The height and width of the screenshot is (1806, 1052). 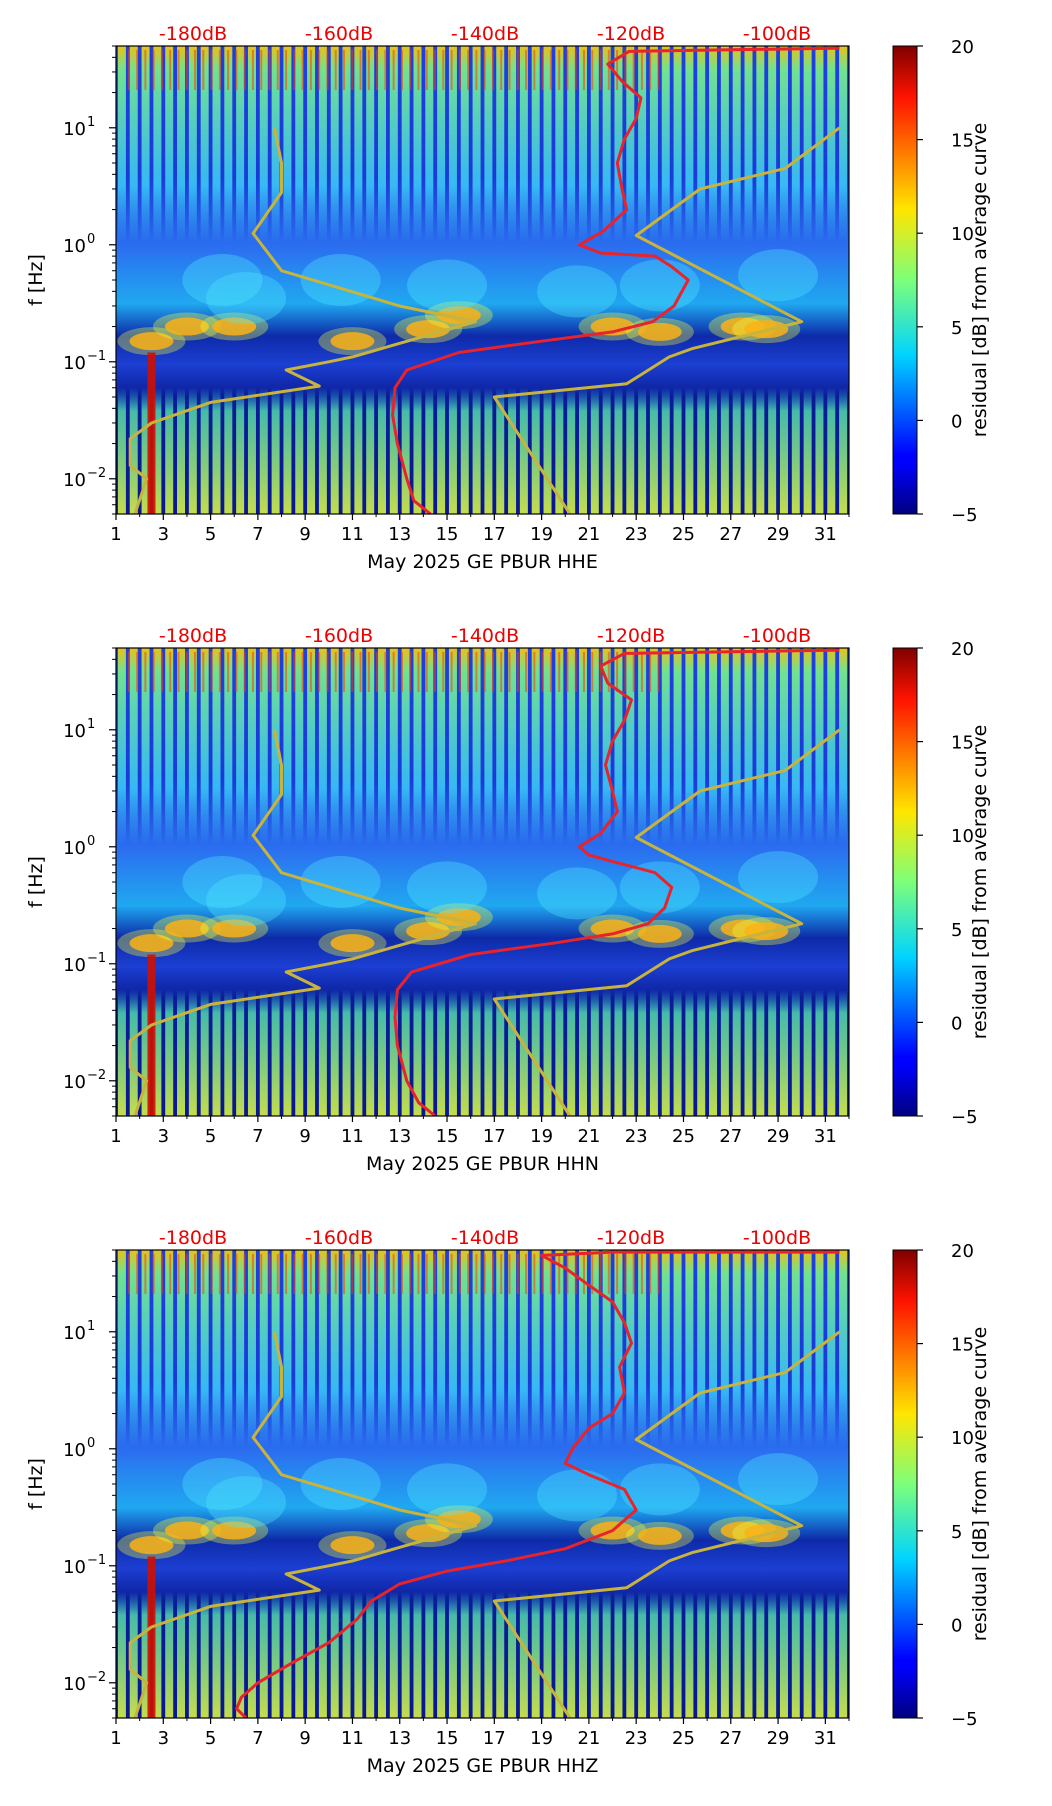 I want to click on x-tick-label: 23, so click(x=636, y=1136).